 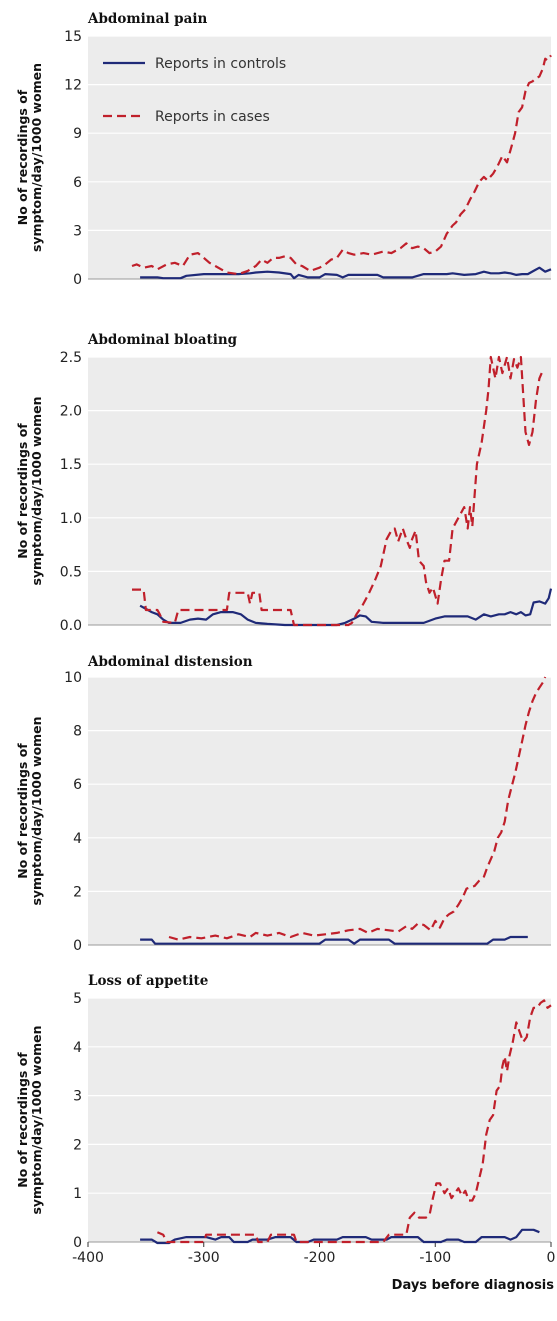 I want to click on legend-label: Reports in cases, so click(x=212, y=117).